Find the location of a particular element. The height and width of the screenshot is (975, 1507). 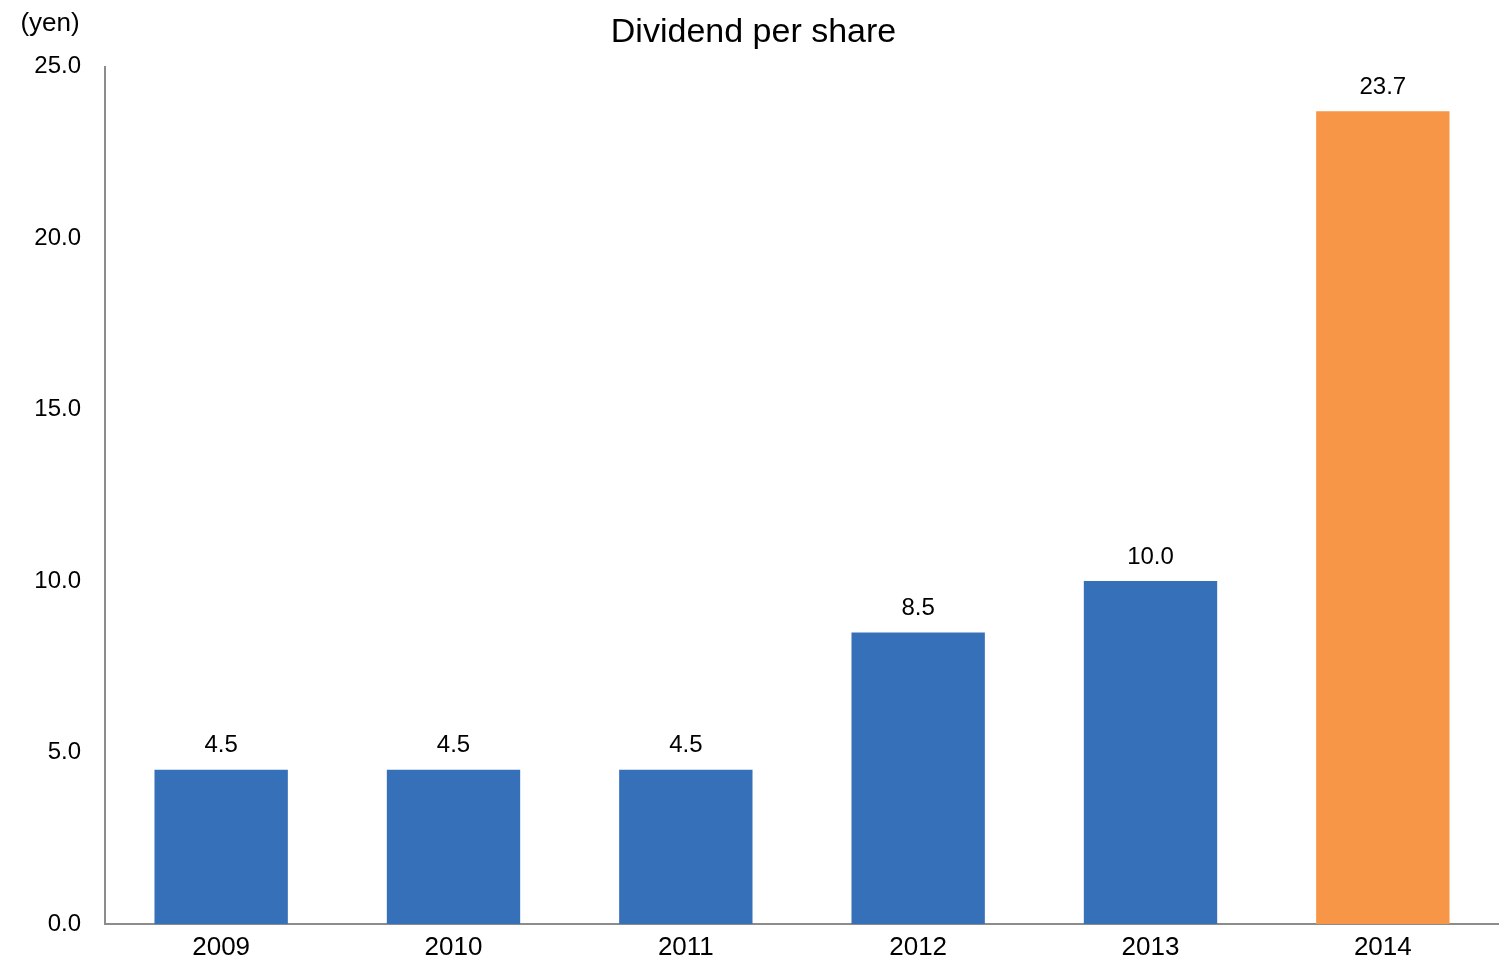

x-tick-label: 2014 is located at coordinates (1382, 945).